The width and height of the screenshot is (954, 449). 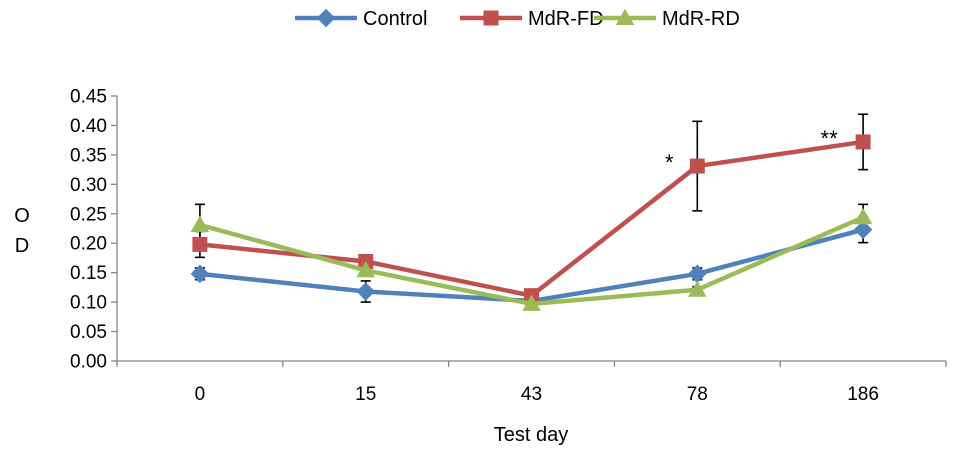 I want to click on y-tick-label: 0.15, so click(x=88, y=273).